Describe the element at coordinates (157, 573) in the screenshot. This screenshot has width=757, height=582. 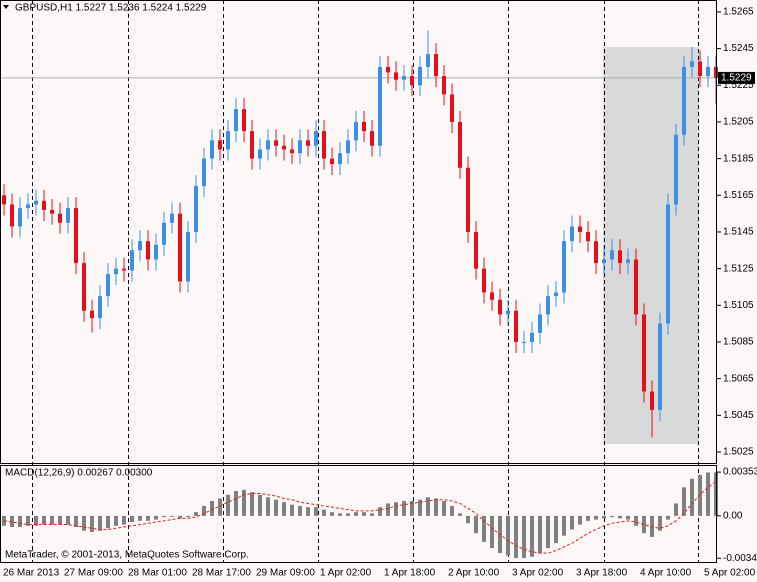
I see `x-tick-label: 28 Mar 01:00` at that location.